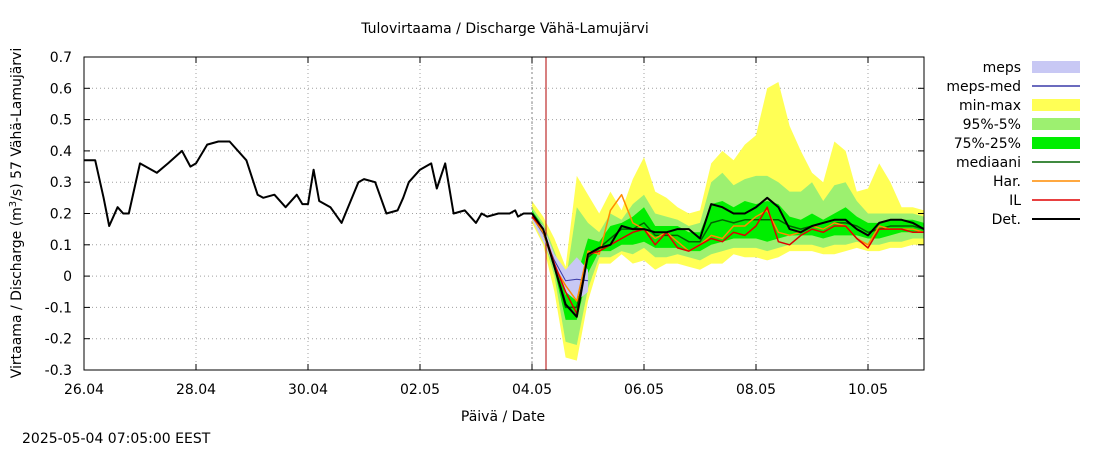  What do you see at coordinates (992, 125) in the screenshot?
I see `legend-label-p95_5: 95%-5%` at bounding box center [992, 125].